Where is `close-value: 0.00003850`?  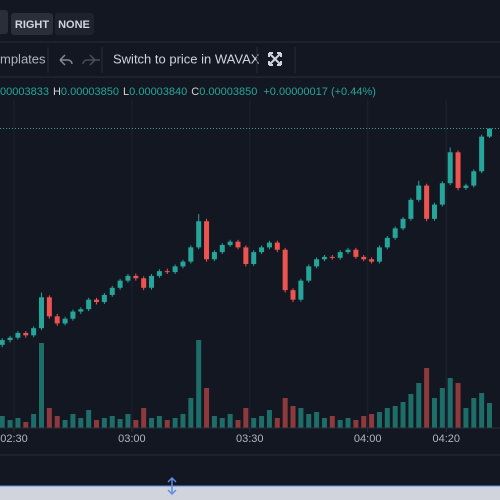 close-value: 0.00003850 is located at coordinates (228, 92).